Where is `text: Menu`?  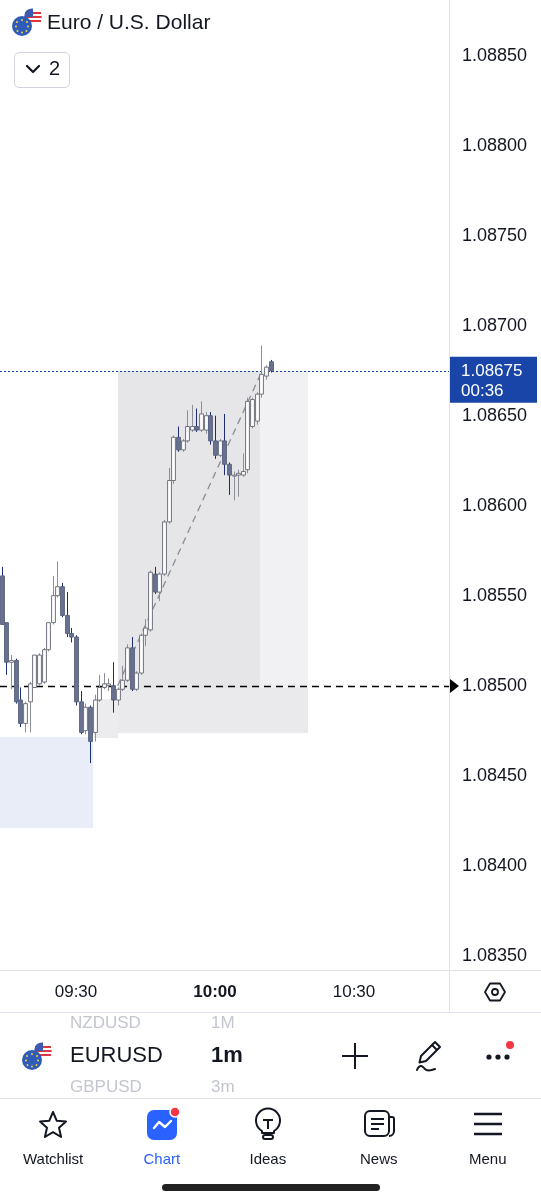 text: Menu is located at coordinates (488, 1158).